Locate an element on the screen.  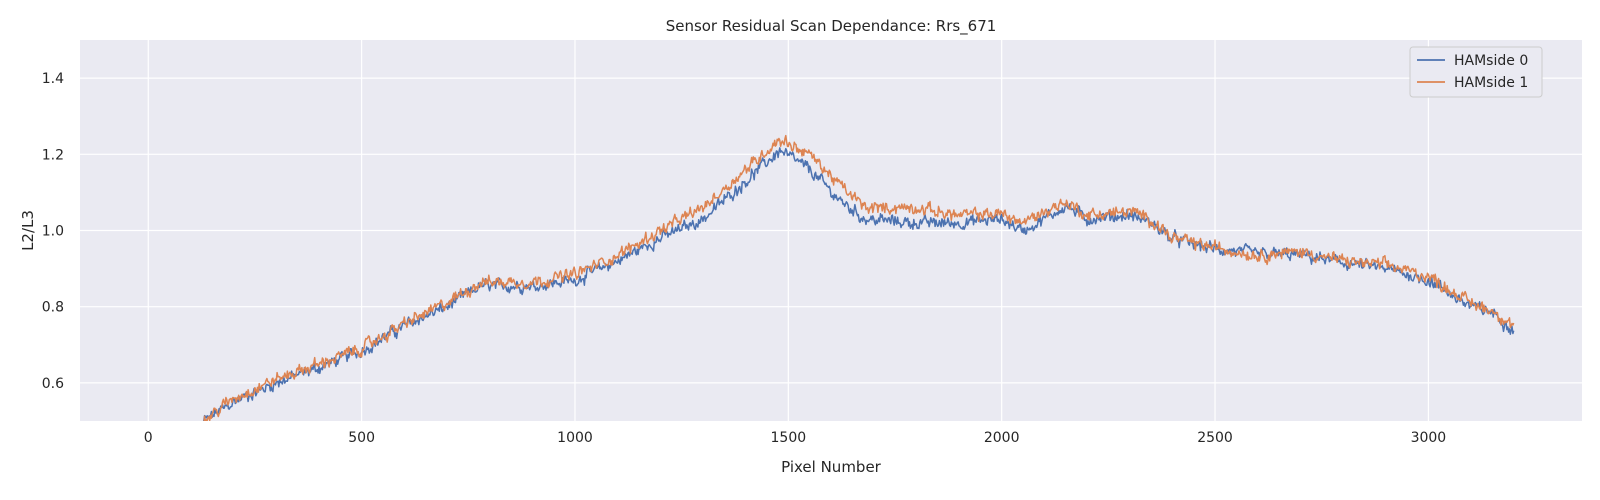
x-tick-label: 2000 is located at coordinates (1002, 438).